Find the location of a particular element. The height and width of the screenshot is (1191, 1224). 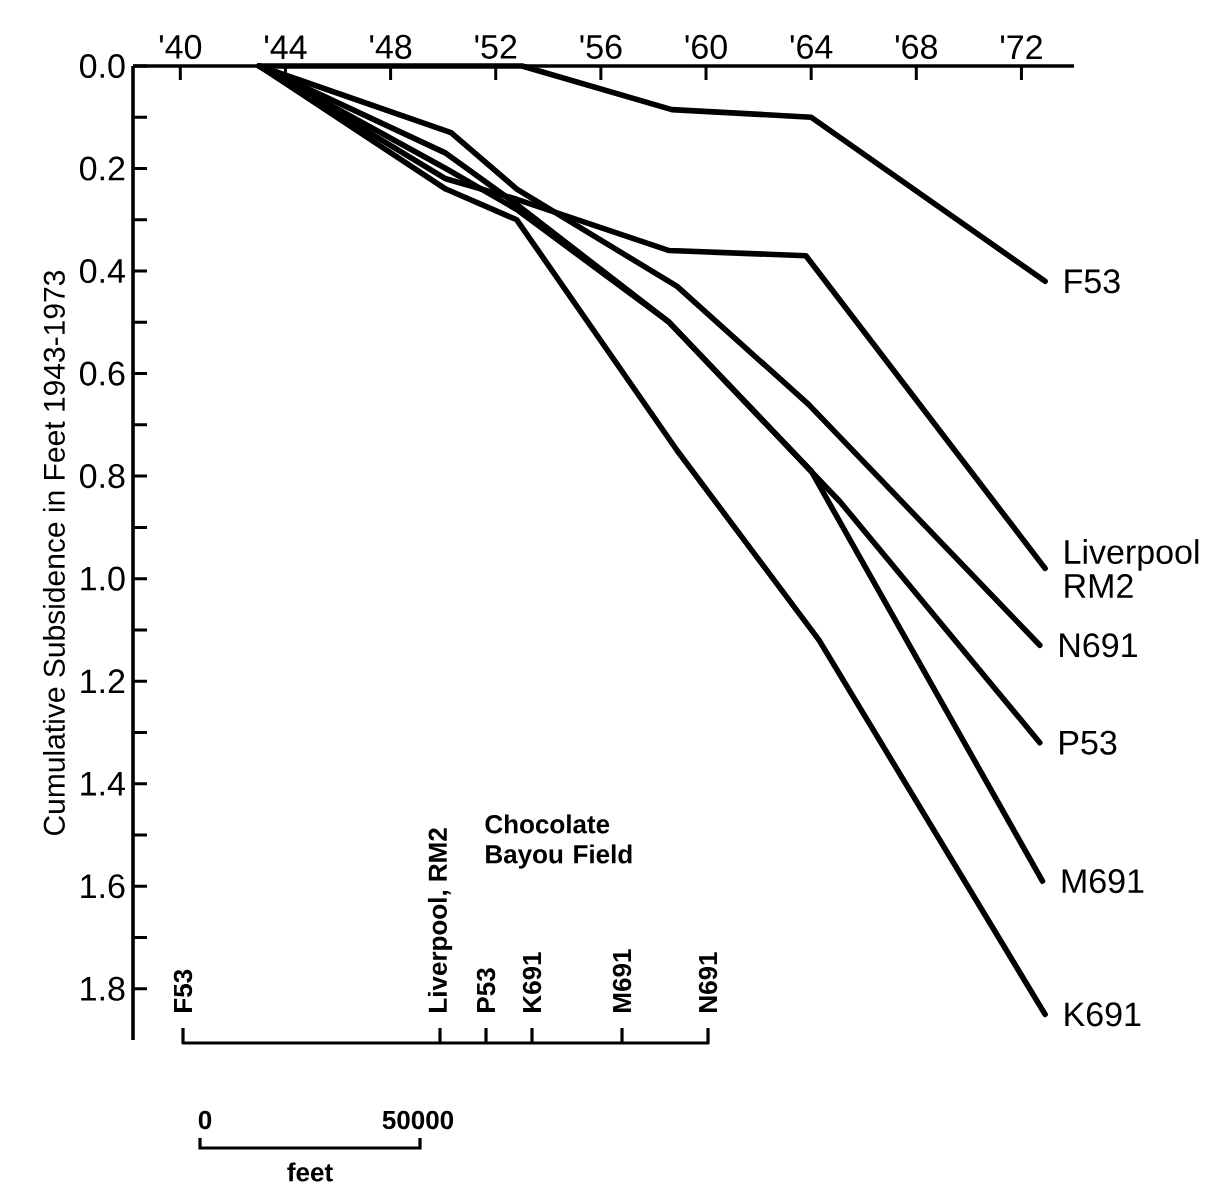

y-tick-label: 0.0 is located at coordinates (102, 66).